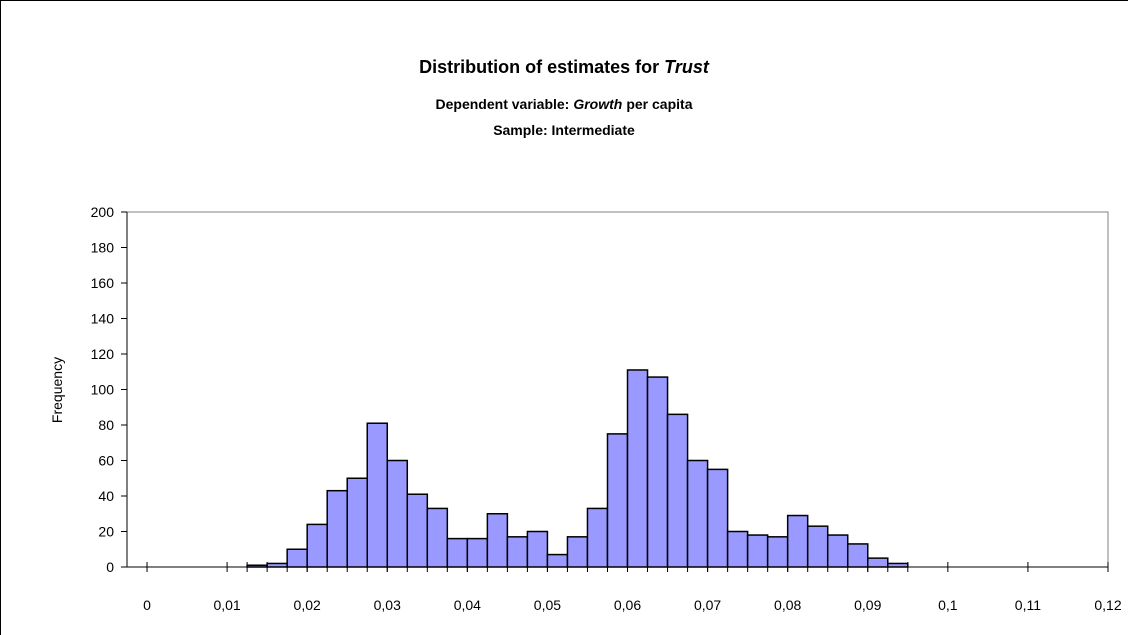 Image resolution: width=1128 pixels, height=635 pixels. I want to click on subtitle: Dependent variable: Growth per capita, so click(564, 104).